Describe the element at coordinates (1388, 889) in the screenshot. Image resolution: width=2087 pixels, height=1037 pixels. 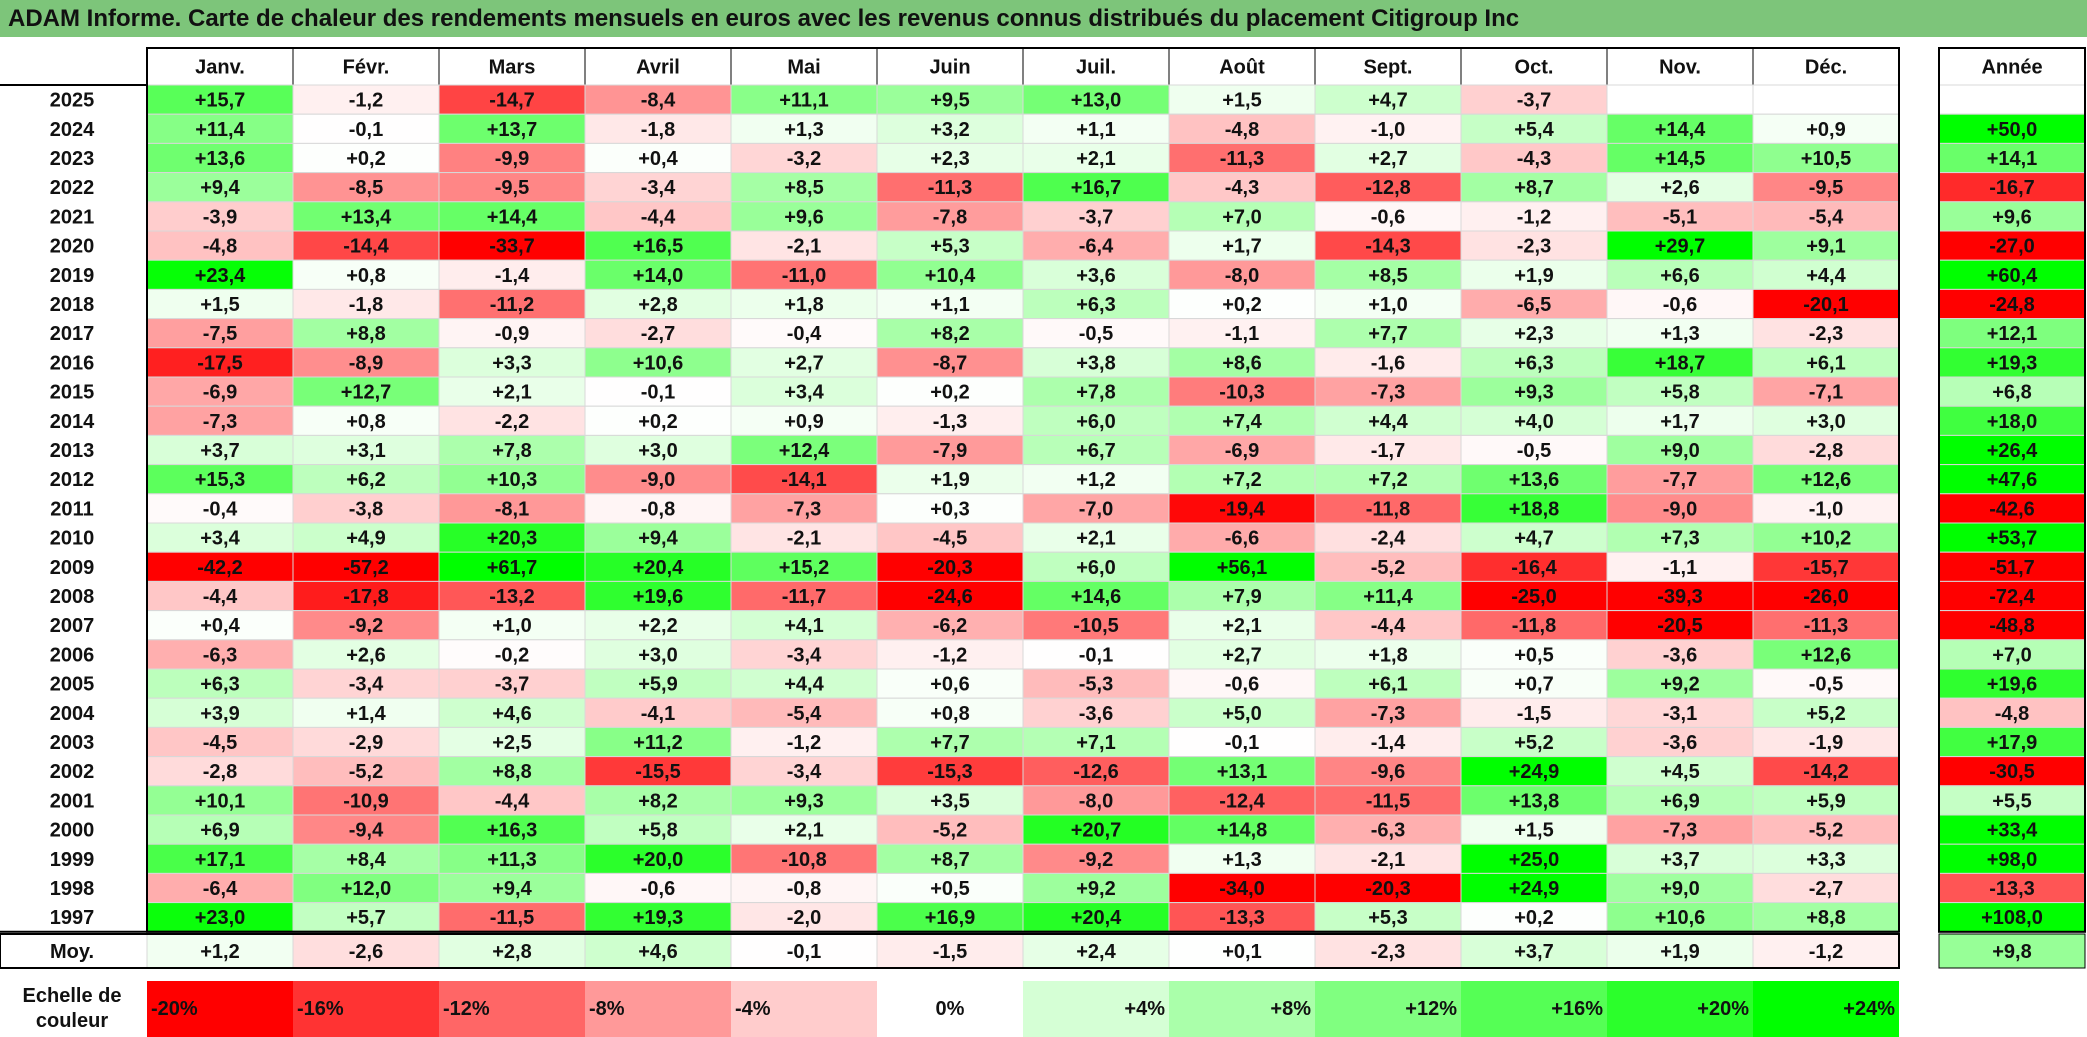
I see `cell-value-label: -20,3` at that location.